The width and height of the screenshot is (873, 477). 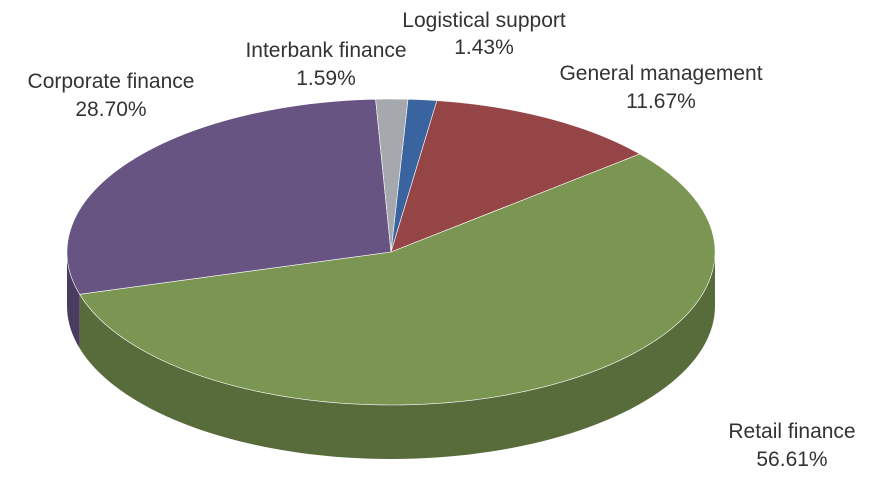 I want to click on pie-side-corporate-finance, so click(x=73, y=300).